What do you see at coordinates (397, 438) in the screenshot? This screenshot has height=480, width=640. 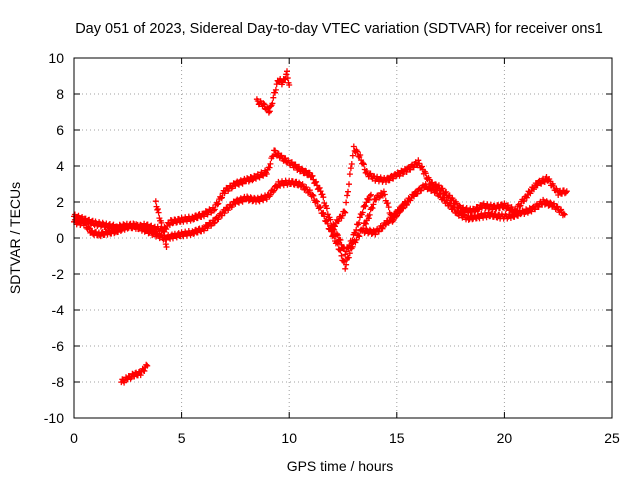 I see `x-tick-label: 15` at bounding box center [397, 438].